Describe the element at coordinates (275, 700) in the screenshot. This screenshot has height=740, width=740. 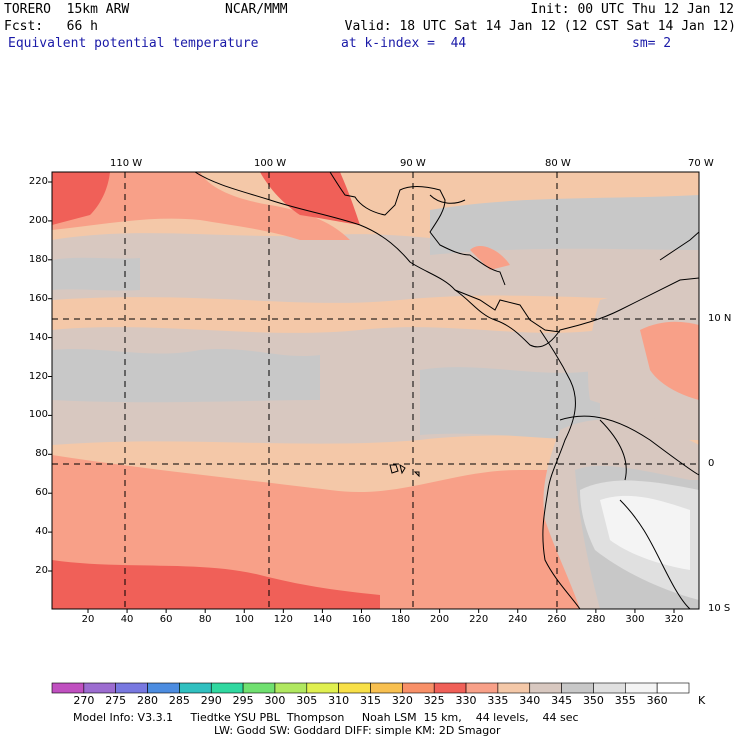
I see `colorbar-label: 300` at that location.